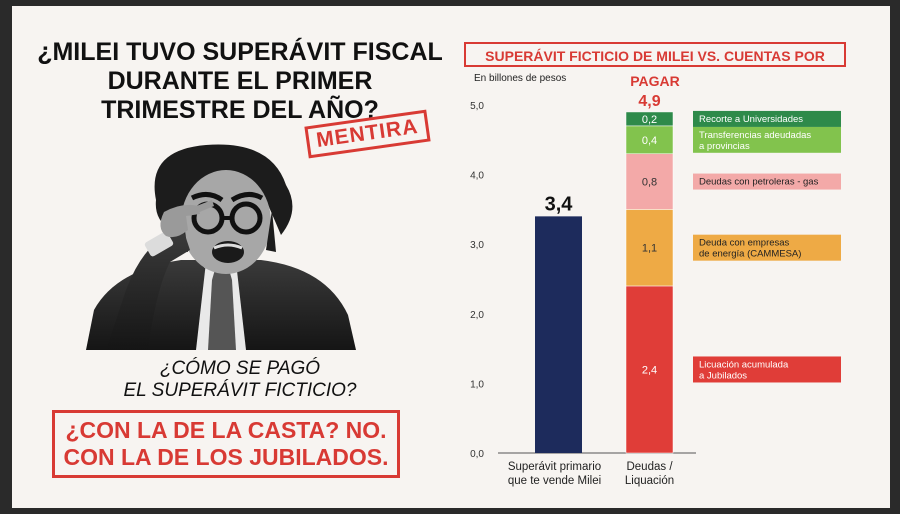 The width and height of the screenshot is (900, 514). What do you see at coordinates (649, 101) in the screenshot?
I see `stacked-total-label: 4,9` at bounding box center [649, 101].